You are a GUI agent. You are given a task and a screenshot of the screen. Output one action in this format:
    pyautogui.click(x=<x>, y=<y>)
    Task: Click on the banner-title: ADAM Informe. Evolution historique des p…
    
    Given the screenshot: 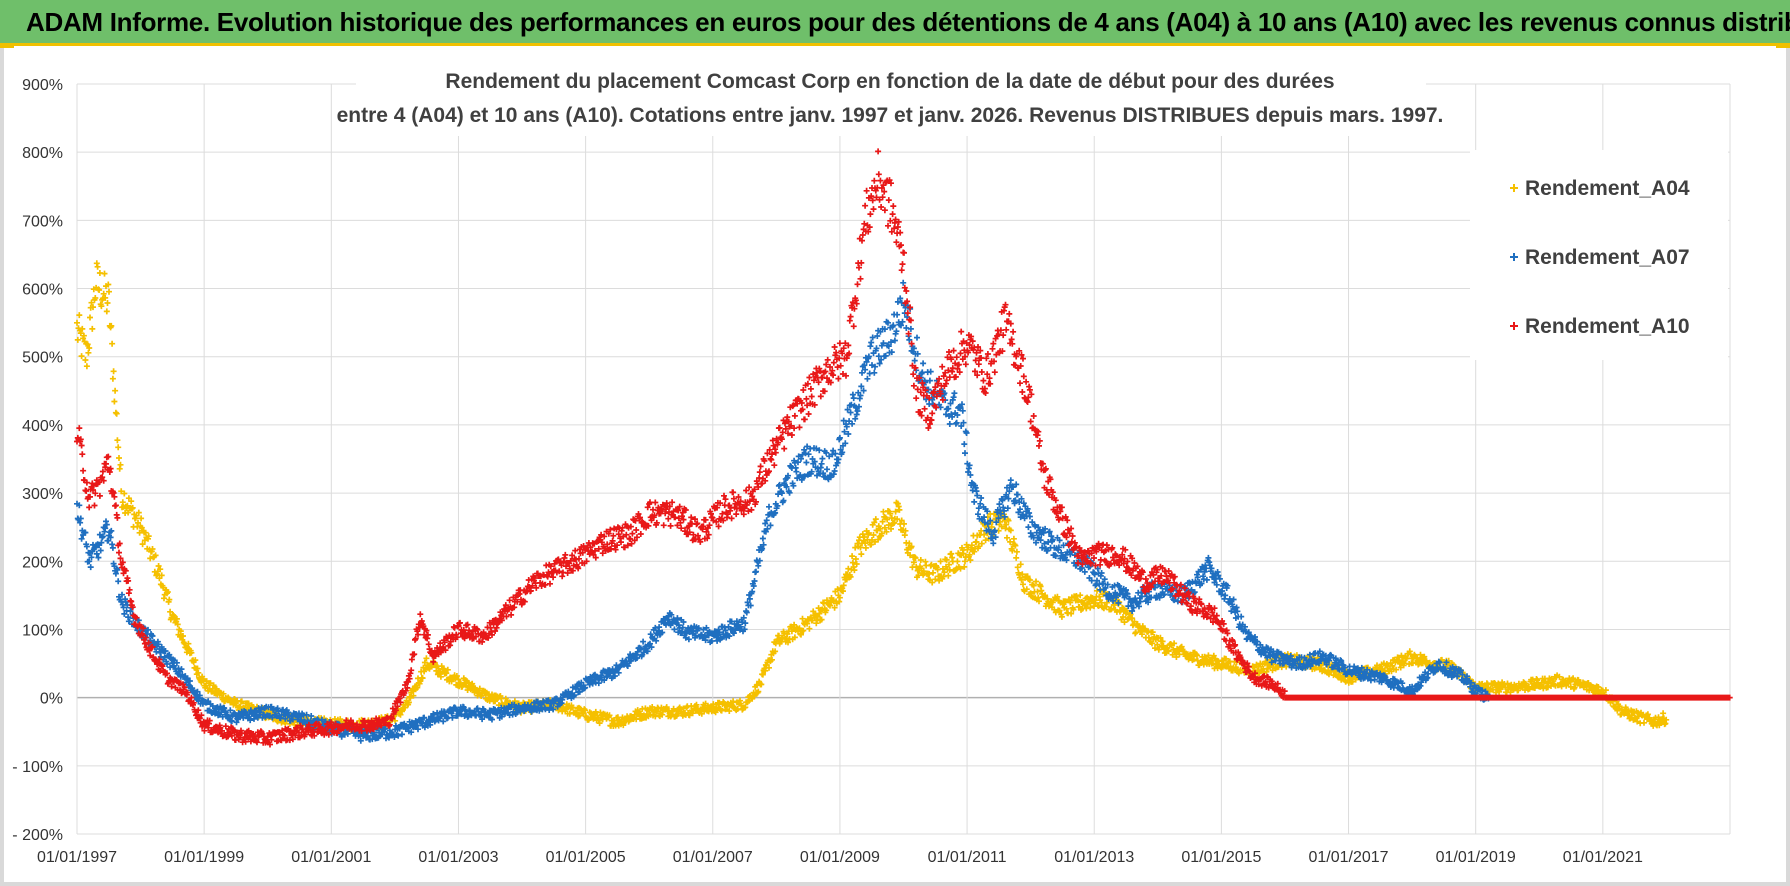 What is the action you would take?
    pyautogui.click(x=908, y=22)
    